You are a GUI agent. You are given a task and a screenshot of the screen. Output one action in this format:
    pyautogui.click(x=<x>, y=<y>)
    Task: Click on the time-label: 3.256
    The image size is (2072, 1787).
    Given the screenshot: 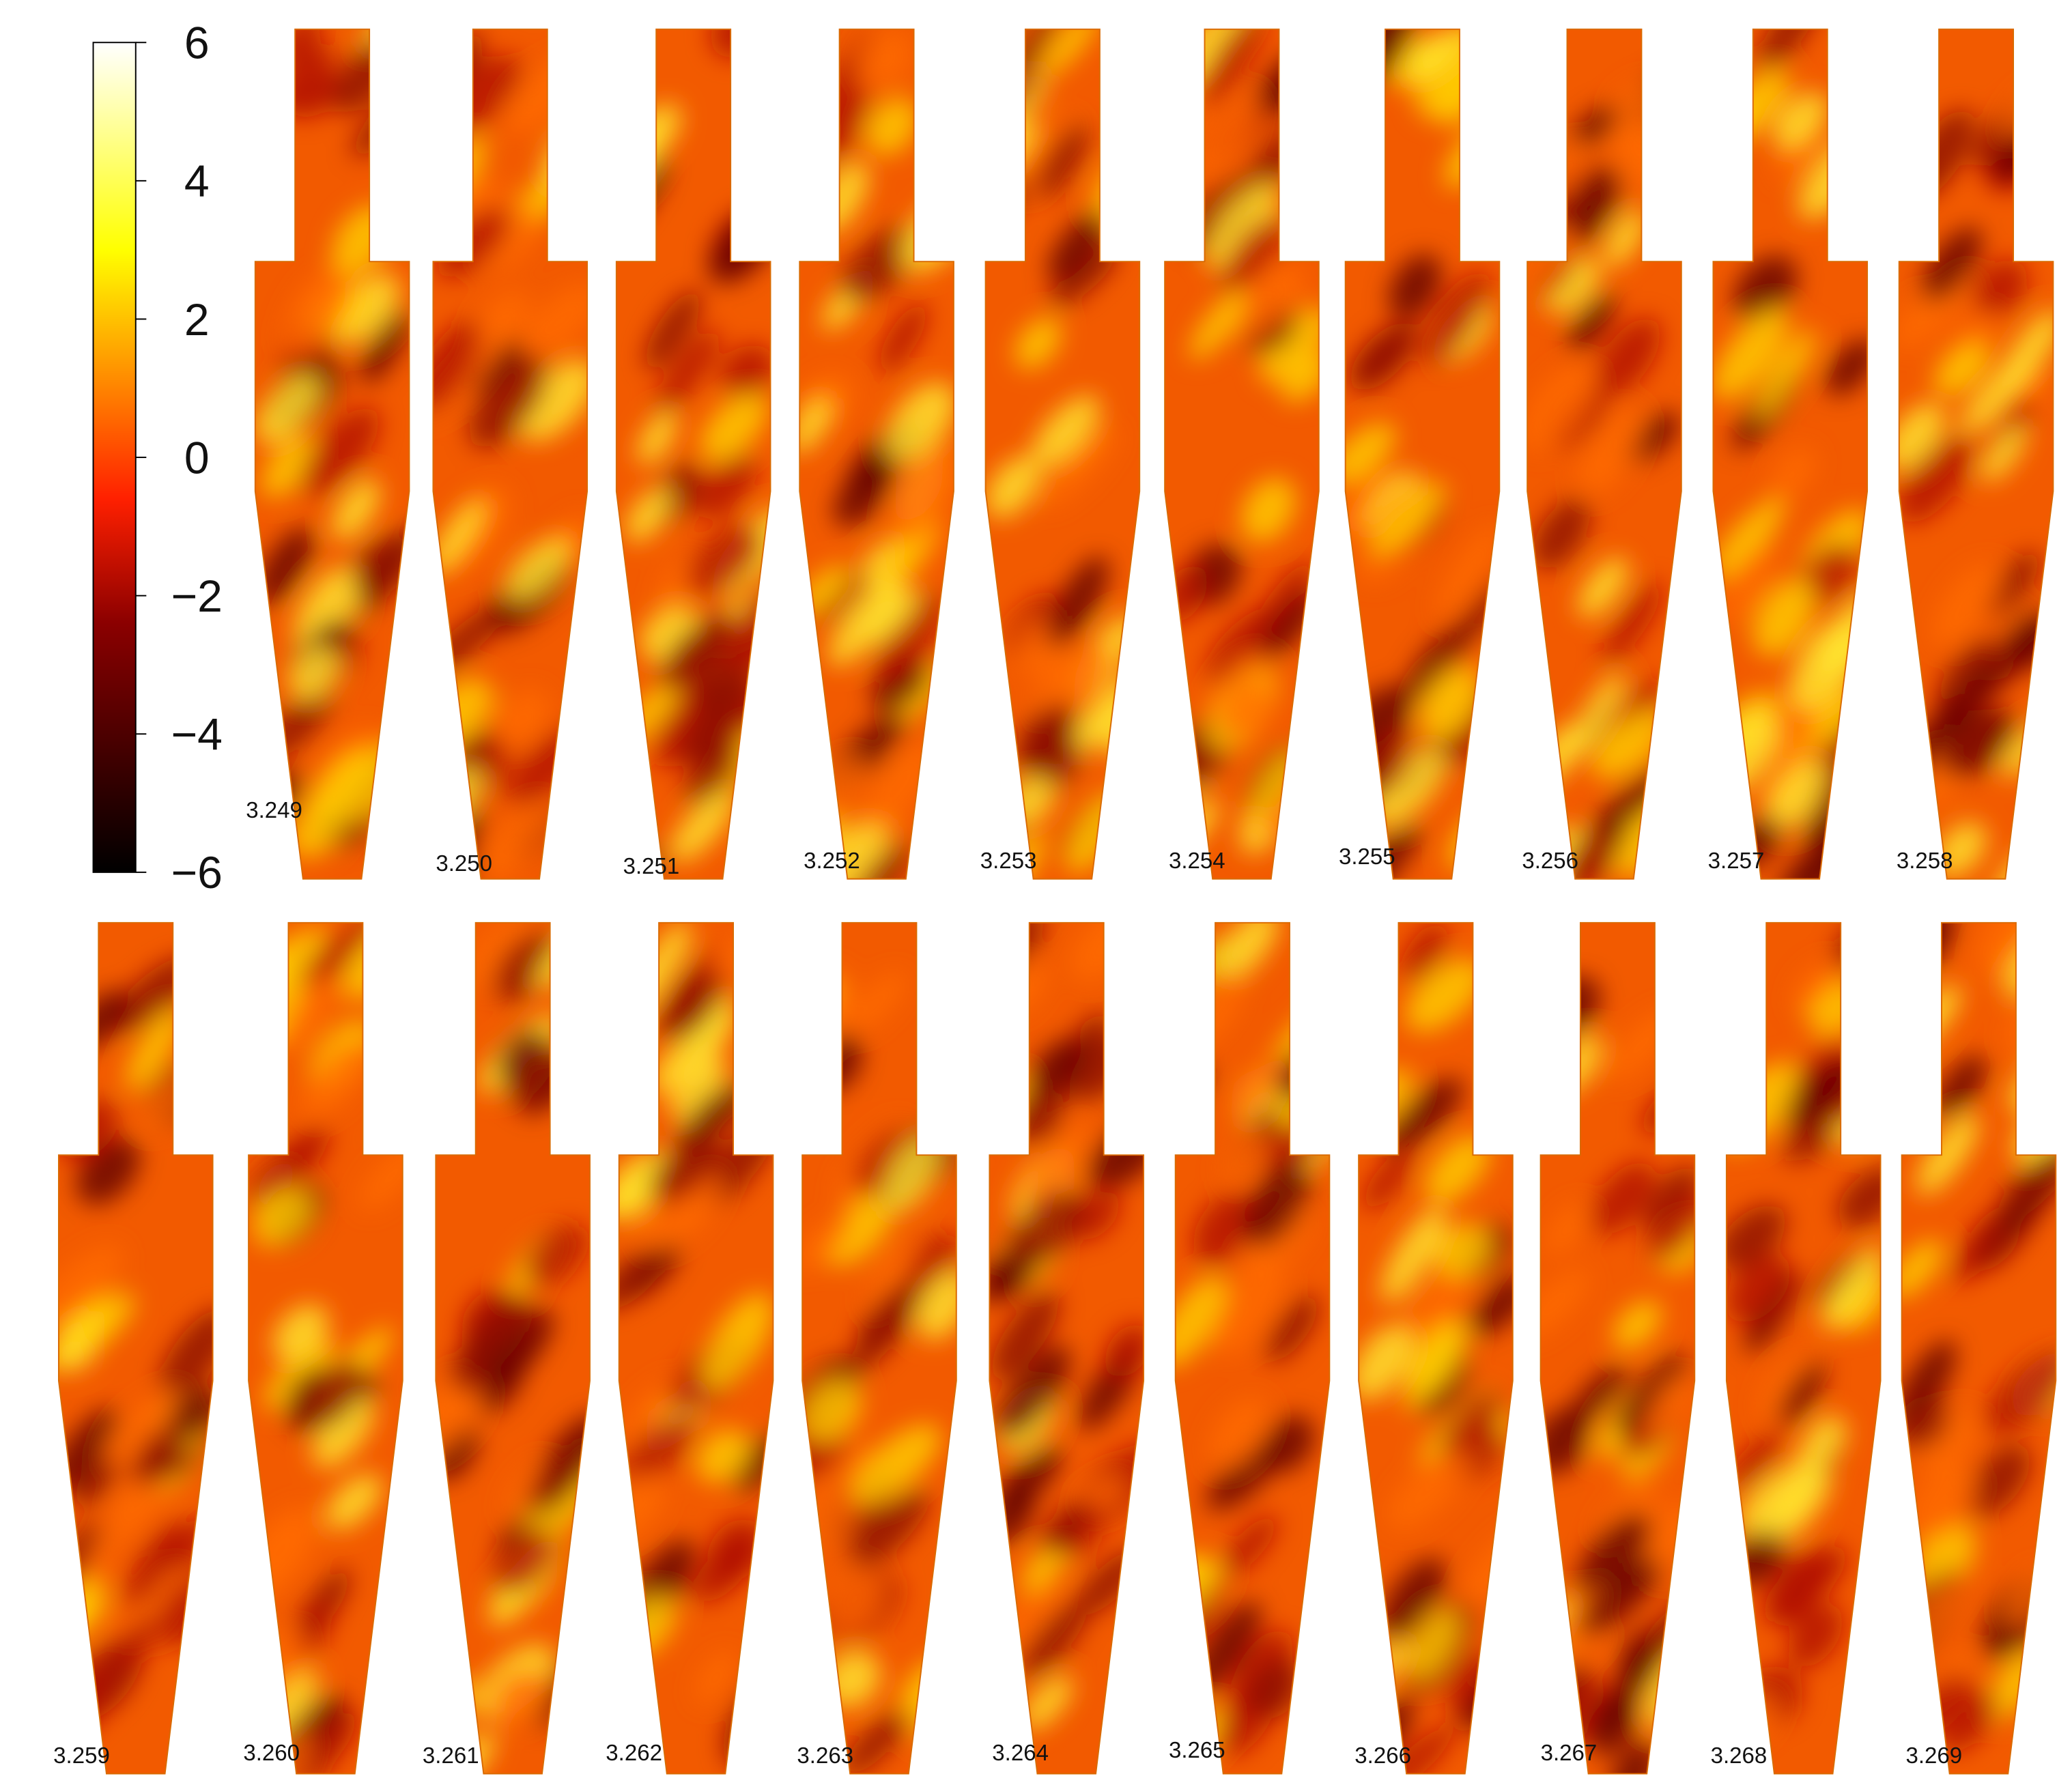 What is the action you would take?
    pyautogui.click(x=1550, y=861)
    